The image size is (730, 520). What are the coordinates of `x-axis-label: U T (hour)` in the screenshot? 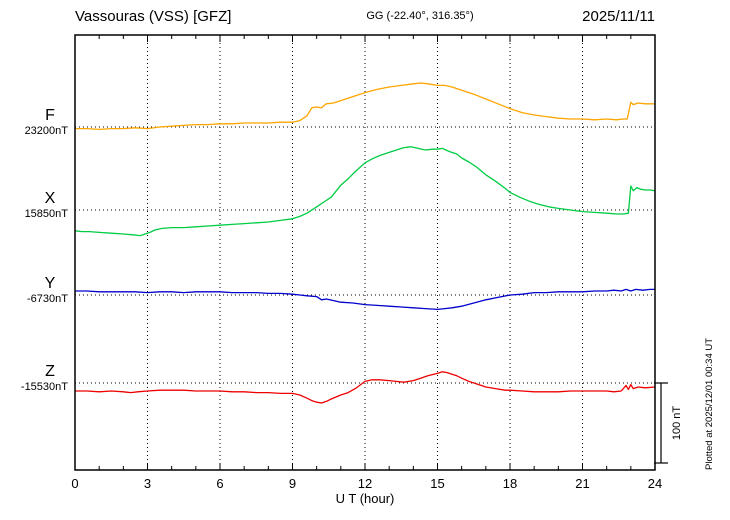 It's located at (365, 498).